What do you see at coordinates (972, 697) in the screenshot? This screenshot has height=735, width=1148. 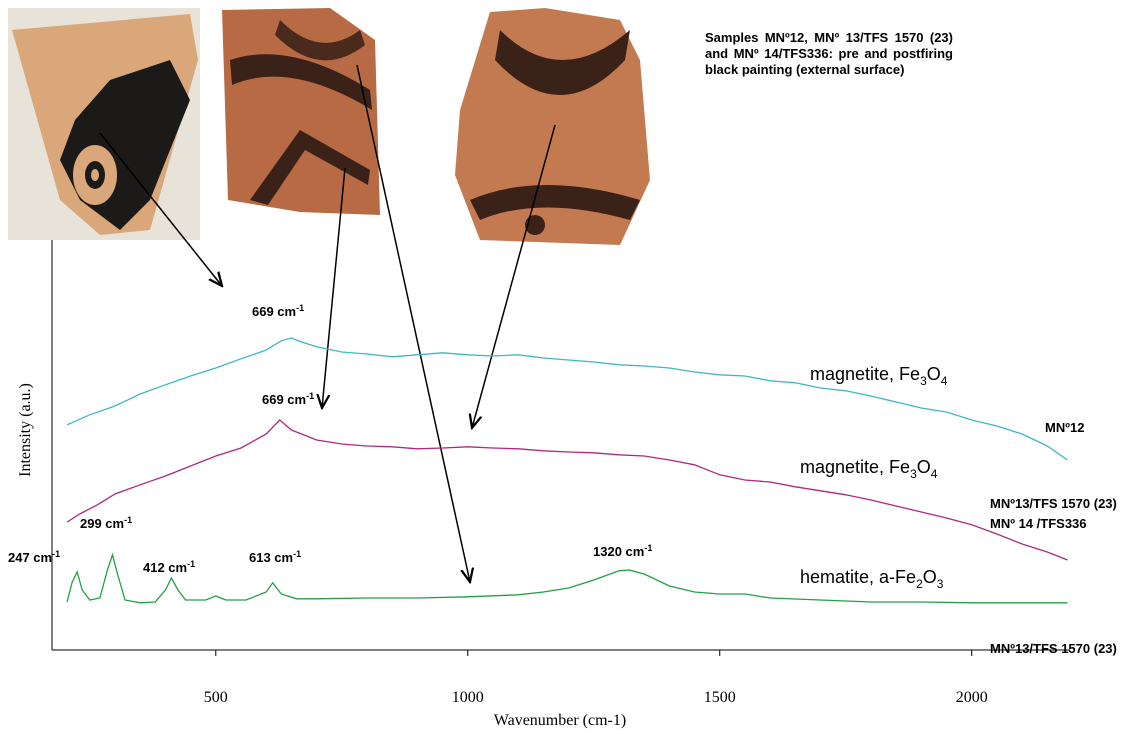 I see `x-tick-label: 2000` at bounding box center [972, 697].